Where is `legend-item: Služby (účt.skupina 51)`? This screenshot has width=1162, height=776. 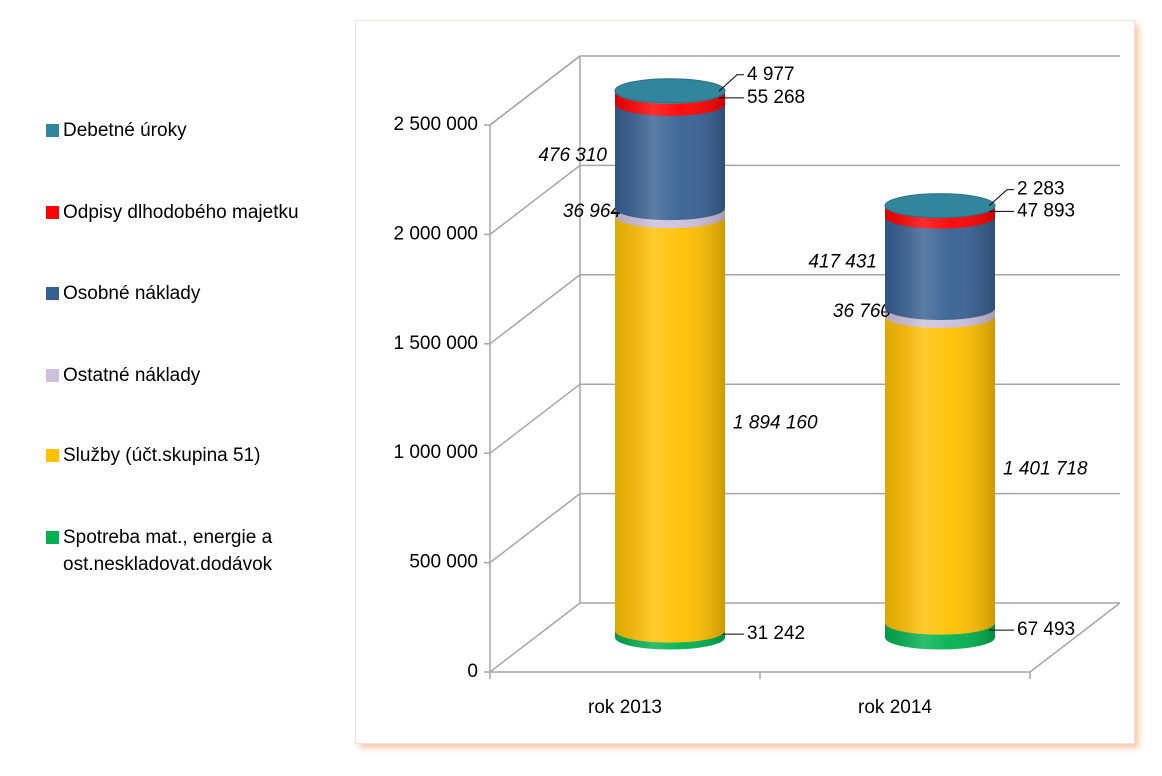
legend-item: Služby (účt.skupina 51) is located at coordinates (206, 455).